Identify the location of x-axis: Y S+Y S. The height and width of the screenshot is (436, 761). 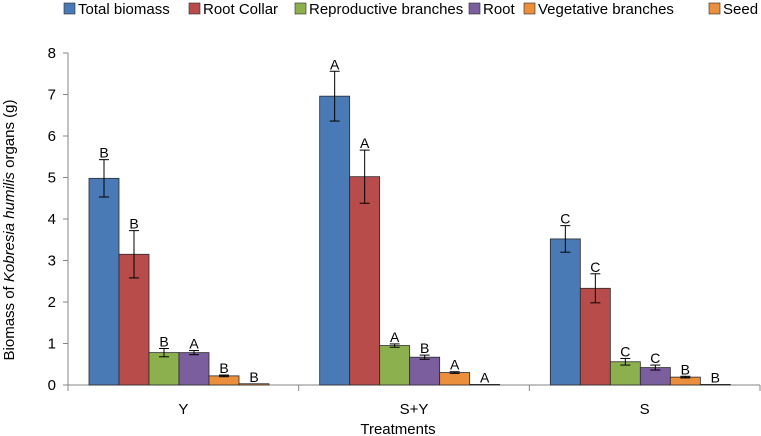
(414, 401).